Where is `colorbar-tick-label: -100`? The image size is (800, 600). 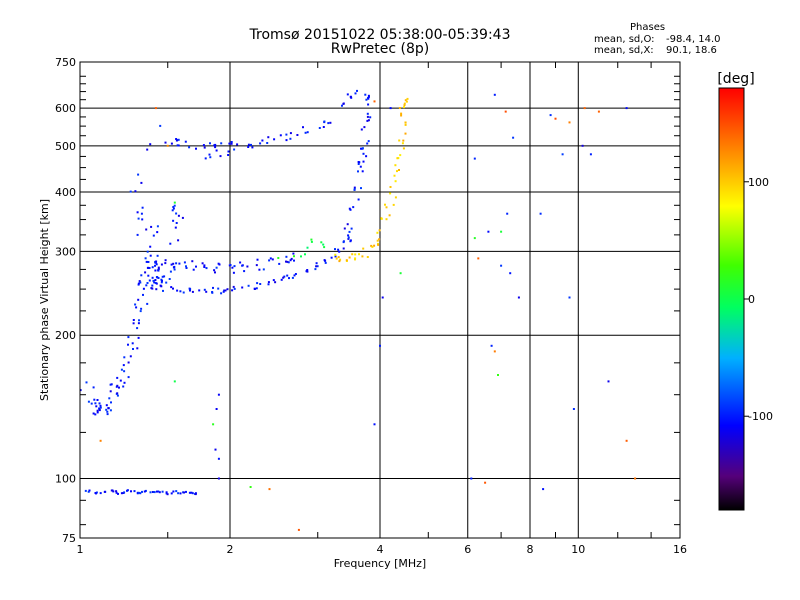 colorbar-tick-label: -100 is located at coordinates (760, 416).